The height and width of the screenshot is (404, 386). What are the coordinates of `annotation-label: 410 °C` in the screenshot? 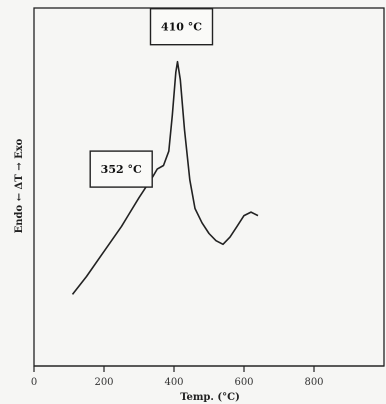 It's located at (181, 27).